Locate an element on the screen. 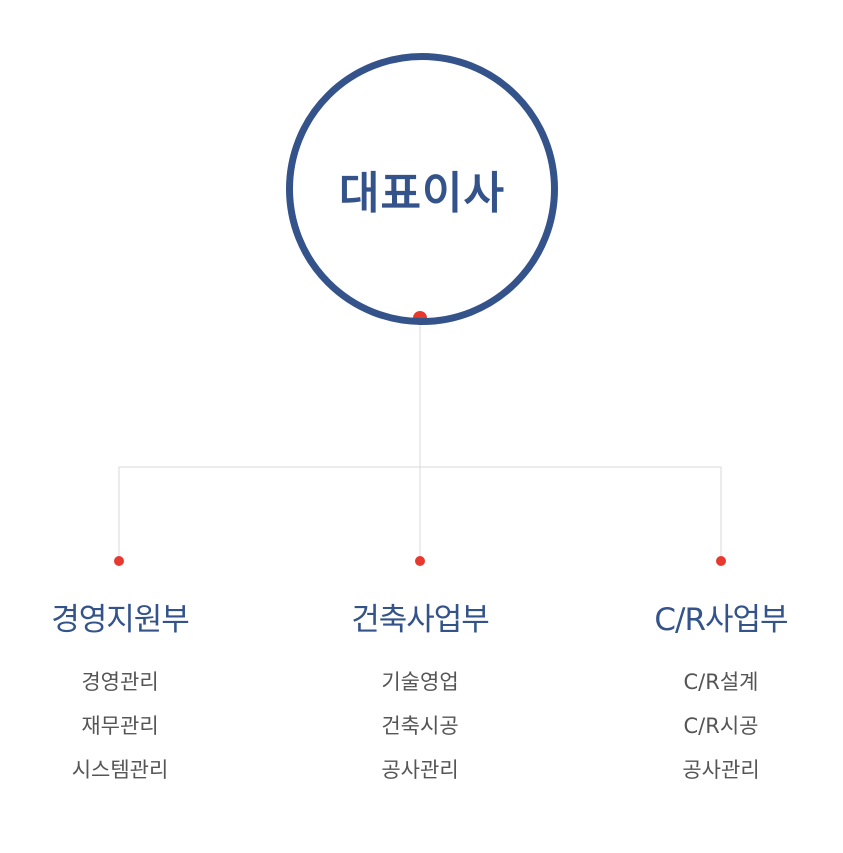  department-item: 건축시공 is located at coordinates (420, 726).